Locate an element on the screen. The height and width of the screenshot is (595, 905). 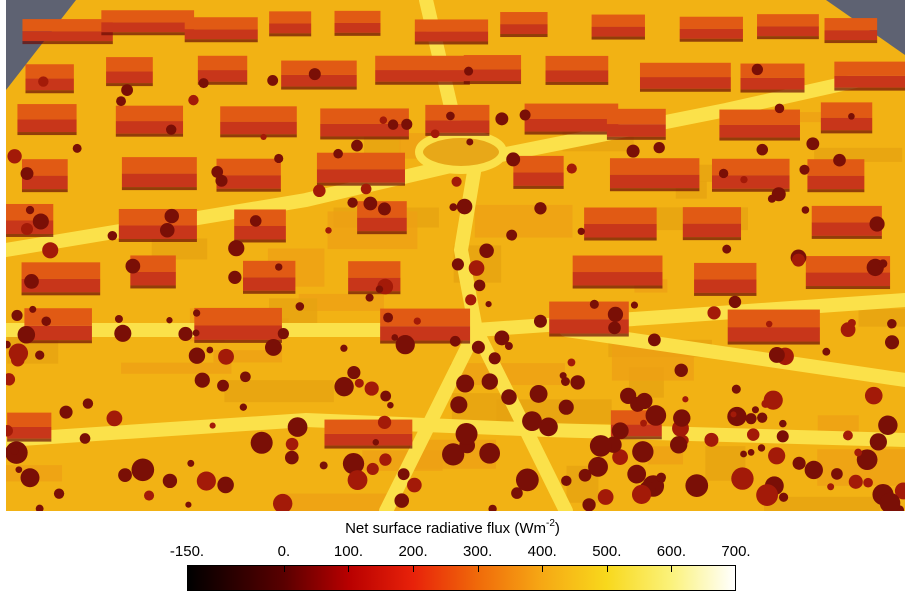
road is located at coordinates (455, 429).